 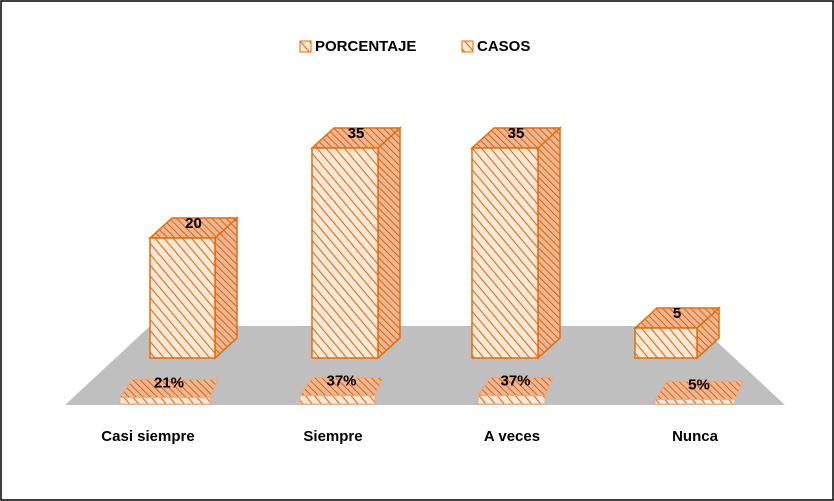 I want to click on x-tick-label: Nunca, so click(x=695, y=436).